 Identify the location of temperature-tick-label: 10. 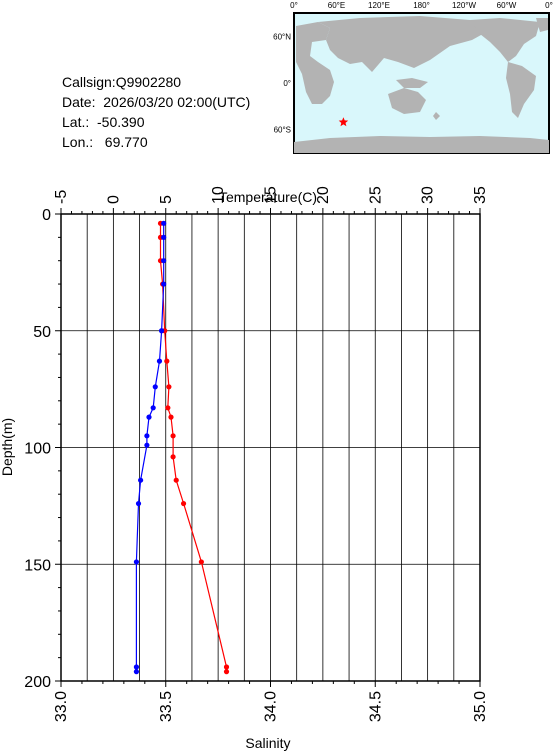
(218, 195).